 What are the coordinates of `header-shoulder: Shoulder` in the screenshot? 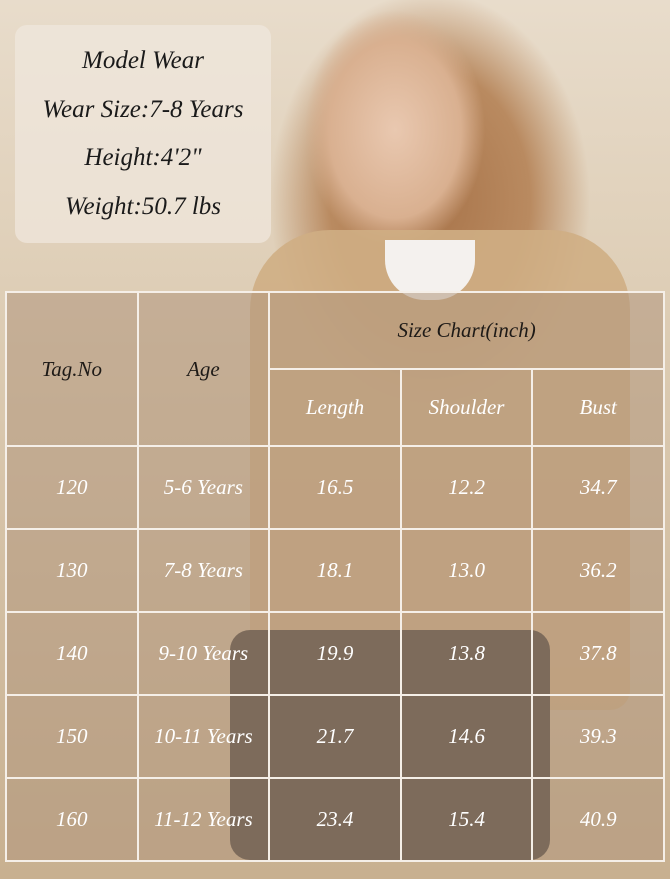 It's located at (466, 407).